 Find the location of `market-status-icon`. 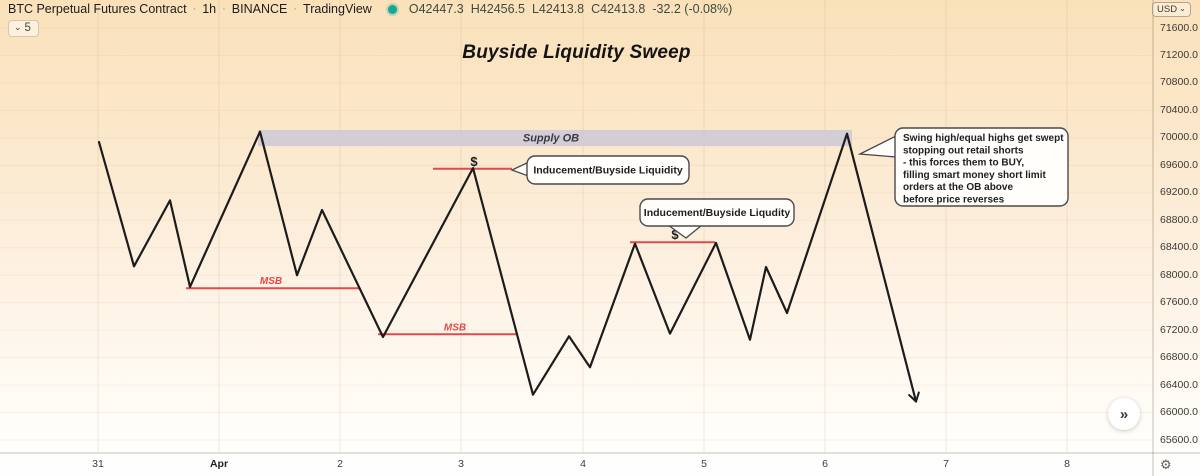

market-status-icon is located at coordinates (392, 9).